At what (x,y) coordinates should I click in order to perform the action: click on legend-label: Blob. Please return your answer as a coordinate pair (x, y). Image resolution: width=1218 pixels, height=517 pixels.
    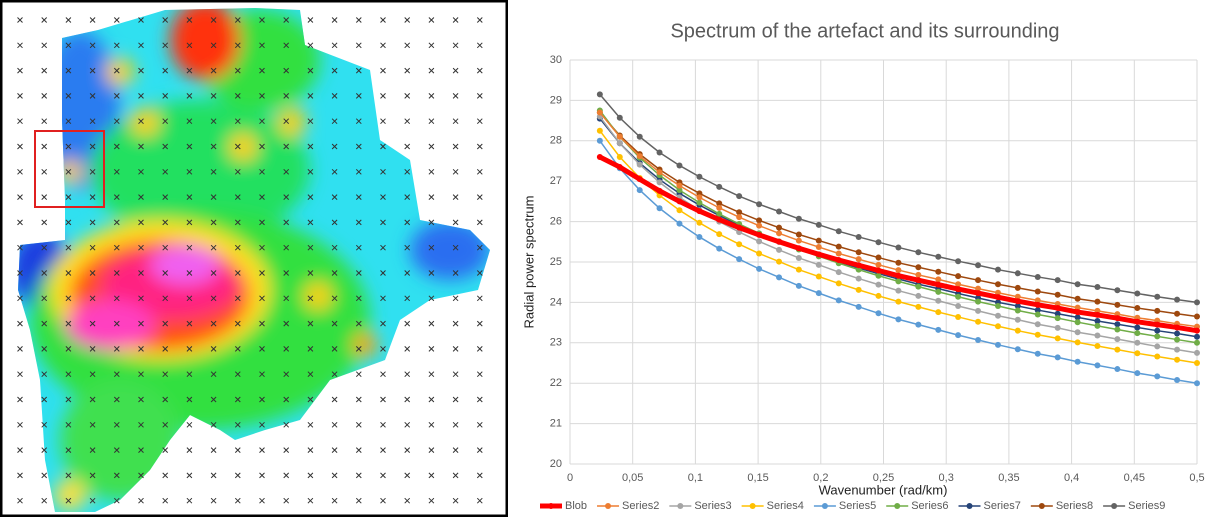
    Looking at the image, I should click on (576, 506).